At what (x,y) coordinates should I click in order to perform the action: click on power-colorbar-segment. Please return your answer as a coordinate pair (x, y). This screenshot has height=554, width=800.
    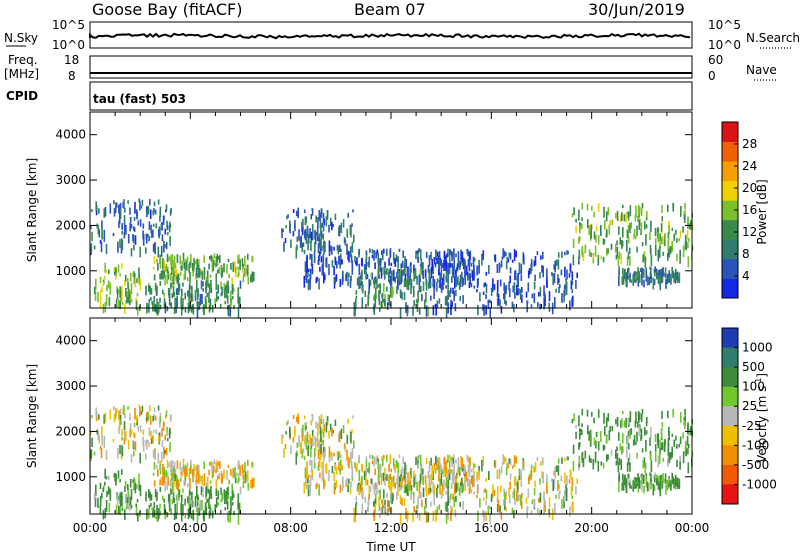
    Looking at the image, I should click on (730, 268).